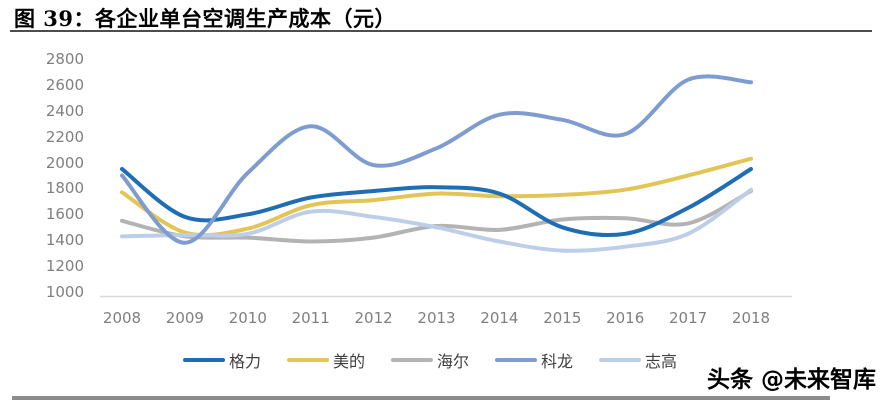 The image size is (882, 404). Describe the element at coordinates (184, 318) in the screenshot. I see `x-tick-label: 2009` at that location.